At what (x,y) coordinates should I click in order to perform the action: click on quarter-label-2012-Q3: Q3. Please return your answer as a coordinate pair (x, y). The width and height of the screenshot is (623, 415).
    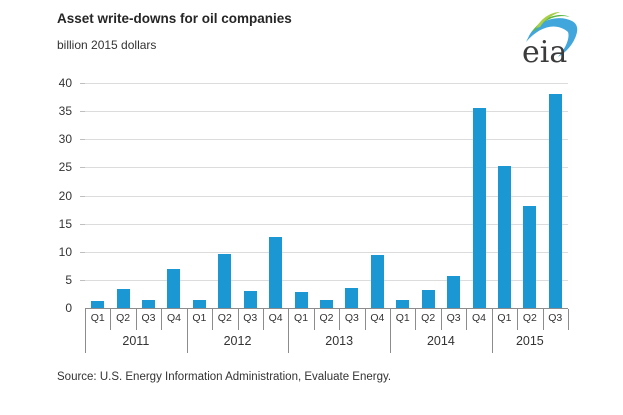
    Looking at the image, I should click on (250, 318).